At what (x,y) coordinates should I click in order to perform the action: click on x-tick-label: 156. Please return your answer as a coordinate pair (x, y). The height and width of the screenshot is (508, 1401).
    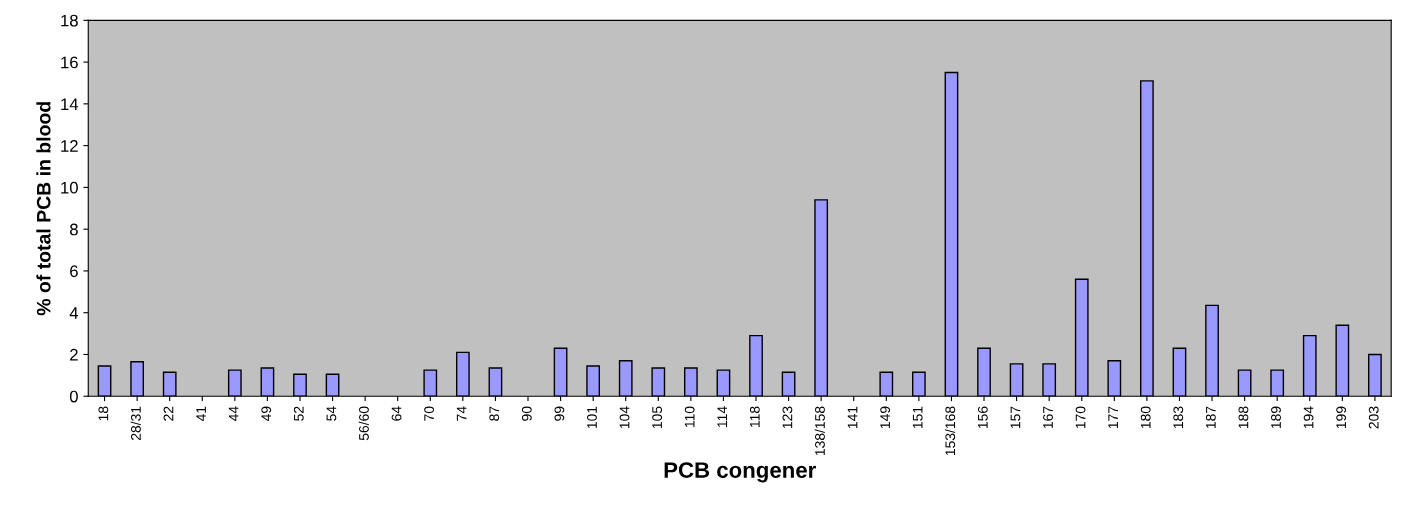
    Looking at the image, I should click on (982, 417).